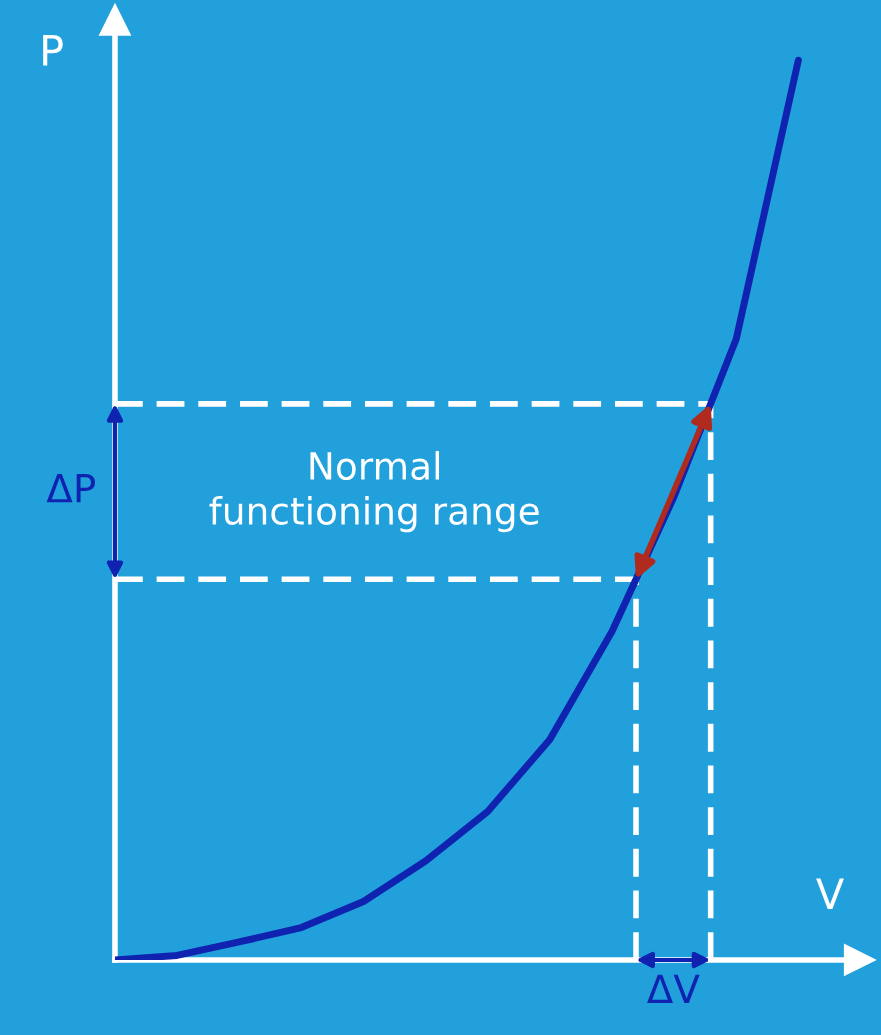 The image size is (881, 1035). What do you see at coordinates (374, 492) in the screenshot?
I see `annotation: Normal functioning range` at bounding box center [374, 492].